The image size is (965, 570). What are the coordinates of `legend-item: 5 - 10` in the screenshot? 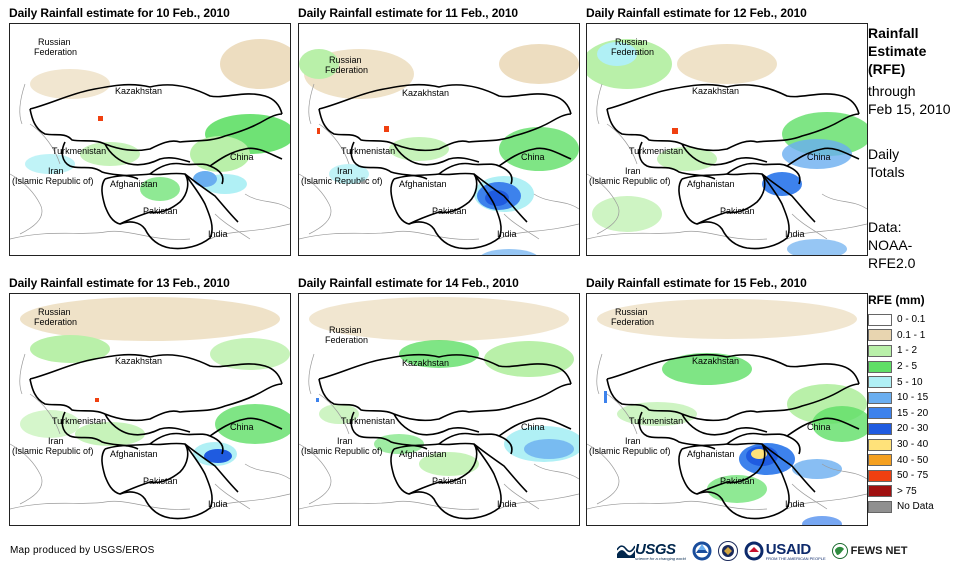 It's located at (901, 382).